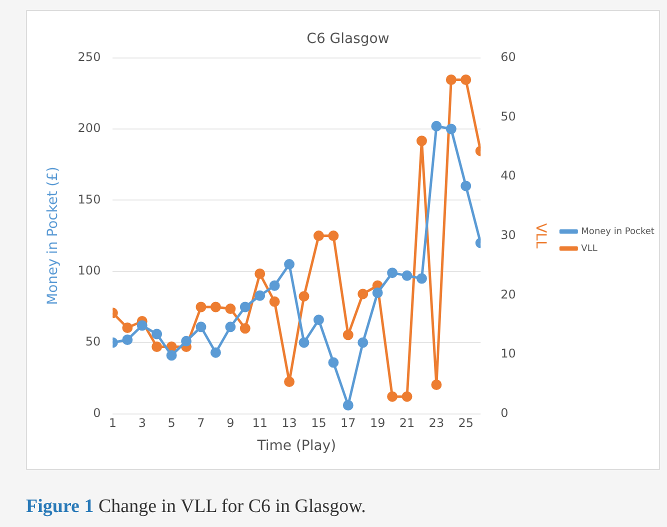 Image resolution: width=667 pixels, height=527 pixels. I want to click on y2-axis-title: VLL, so click(540, 236).